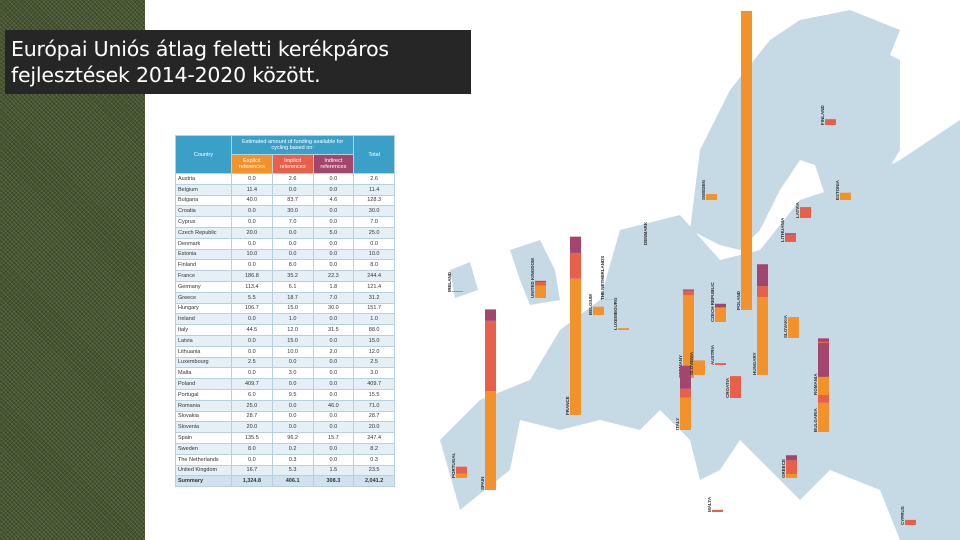 Image resolution: width=960 pixels, height=540 pixels. Describe the element at coordinates (374, 308) in the screenshot. I see `cell-value: 151.7` at that location.